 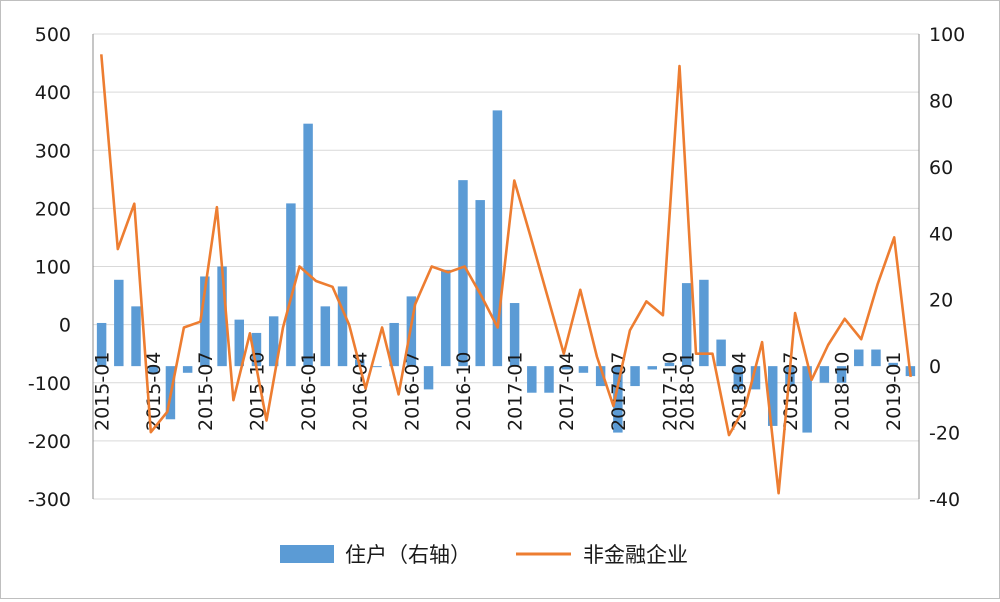 I want to click on x-tick-label: 2017-07, so click(x=619, y=391).